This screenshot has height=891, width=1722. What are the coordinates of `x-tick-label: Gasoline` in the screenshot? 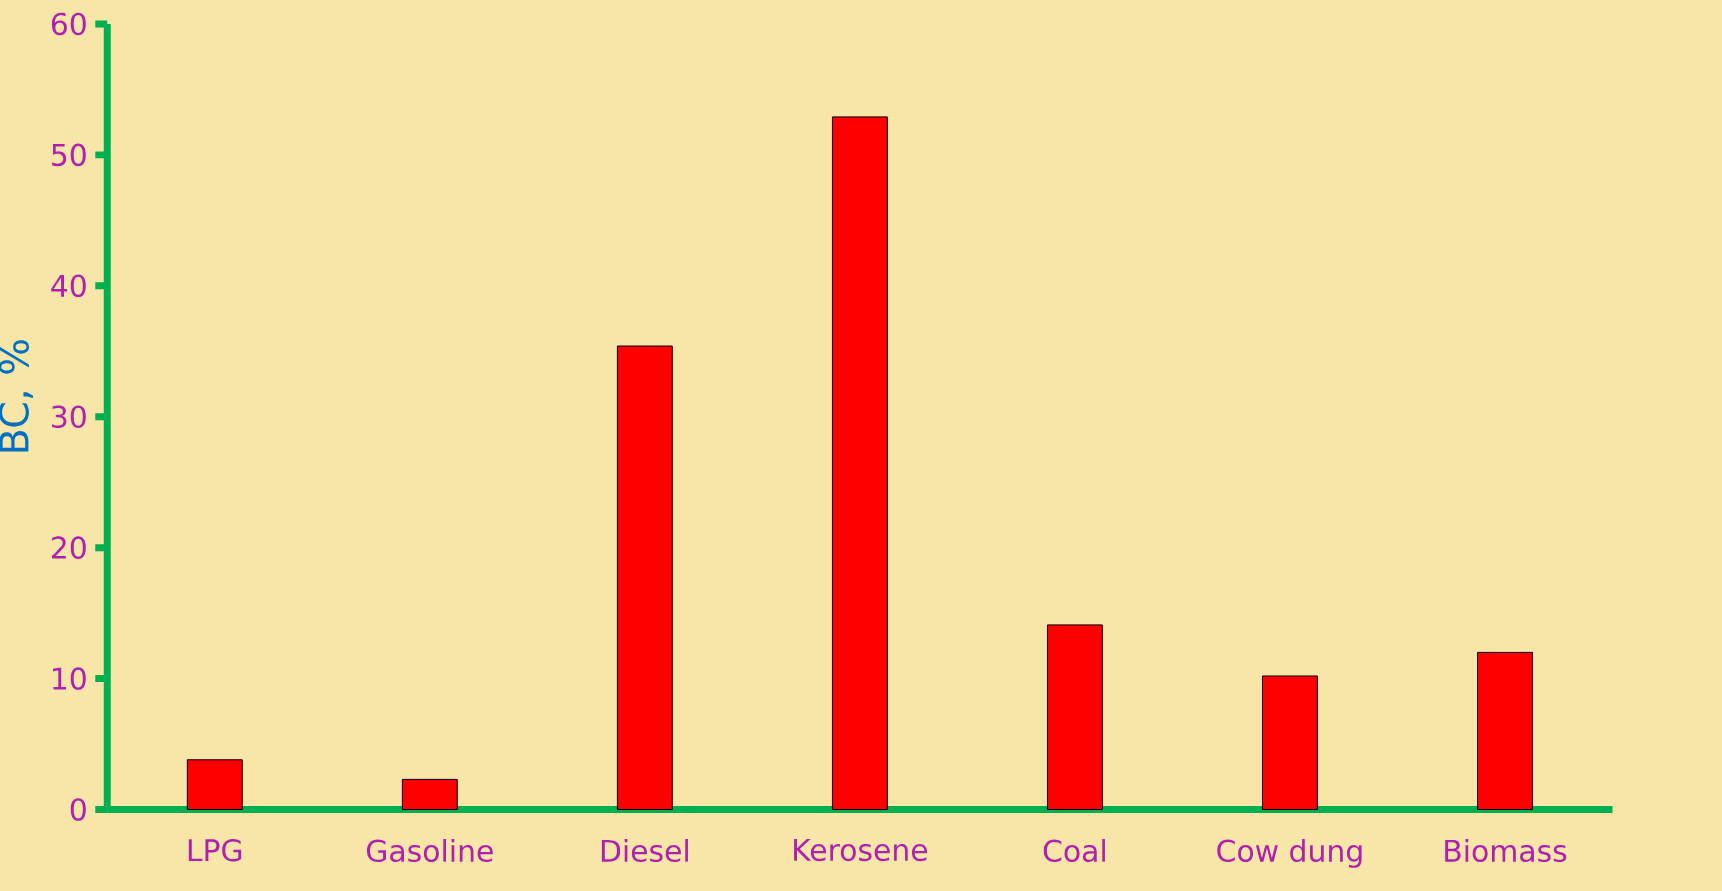 It's located at (429, 850).